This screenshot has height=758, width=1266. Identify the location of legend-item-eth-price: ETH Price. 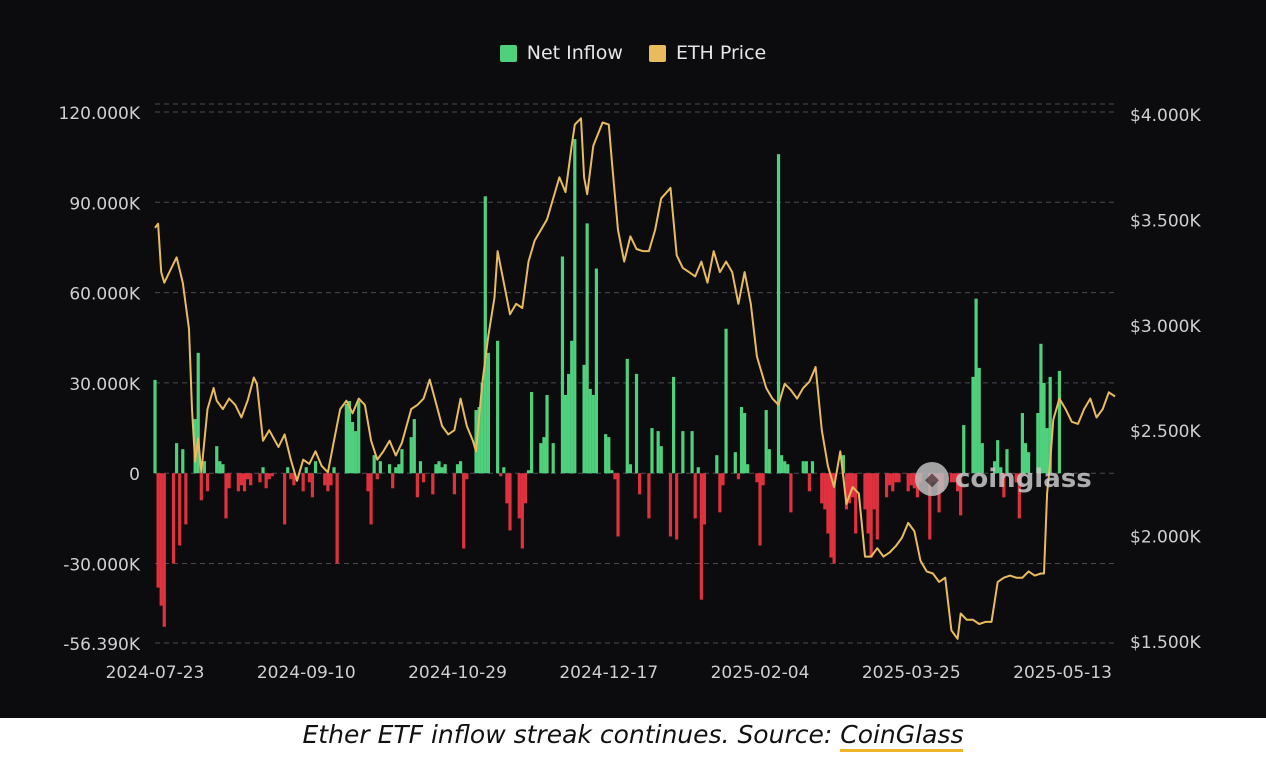
(707, 53).